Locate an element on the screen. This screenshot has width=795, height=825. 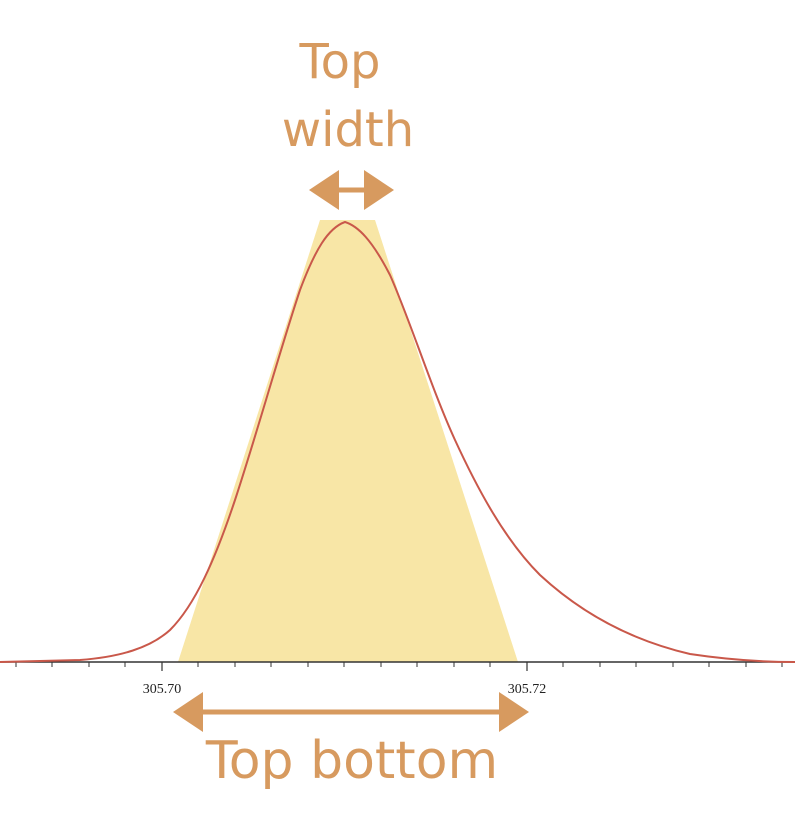
top-label-line2: width is located at coordinates (348, 130).